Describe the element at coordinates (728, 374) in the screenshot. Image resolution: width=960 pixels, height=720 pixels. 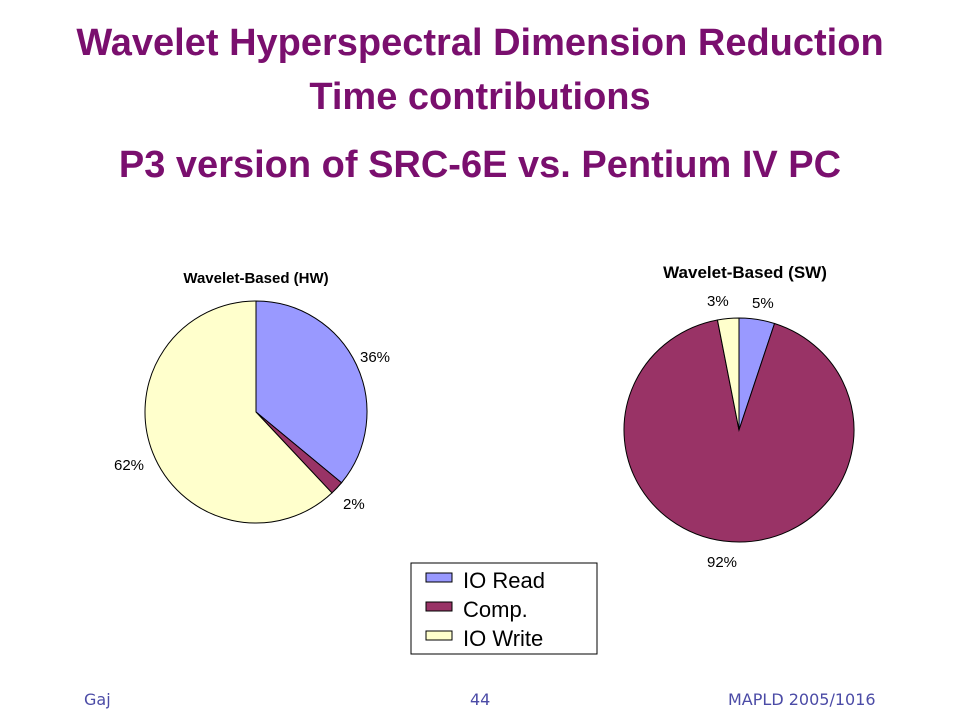
I see `sw-slice-io-write` at that location.